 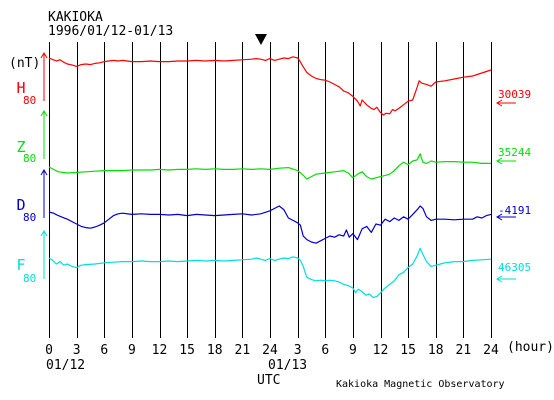 I want to click on observatory-credit: Kakioka Magnetic Observatory, so click(x=420, y=384).